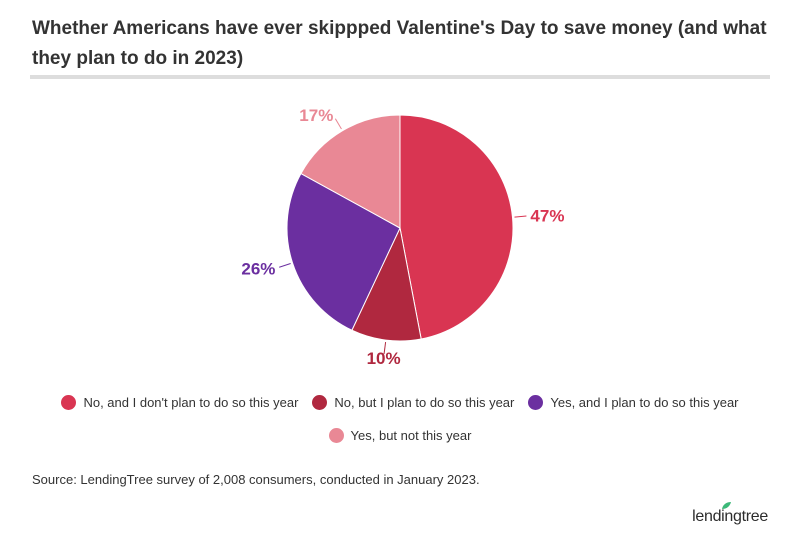 This screenshot has width=800, height=550. I want to click on legend-row-2: Yes, but not this year, so click(400, 435).